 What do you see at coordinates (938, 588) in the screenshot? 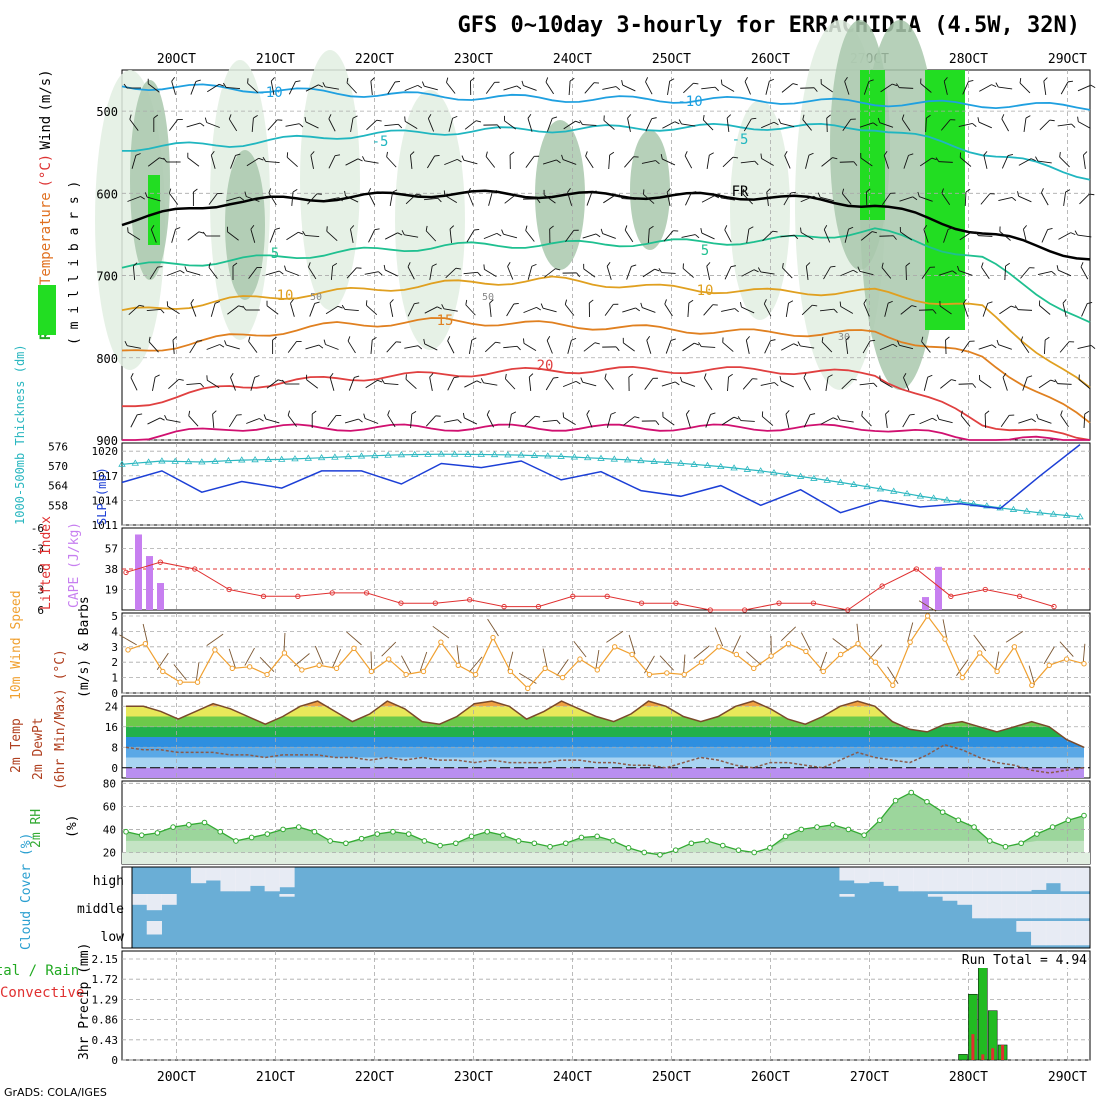
I see `cape-bar` at bounding box center [938, 588].